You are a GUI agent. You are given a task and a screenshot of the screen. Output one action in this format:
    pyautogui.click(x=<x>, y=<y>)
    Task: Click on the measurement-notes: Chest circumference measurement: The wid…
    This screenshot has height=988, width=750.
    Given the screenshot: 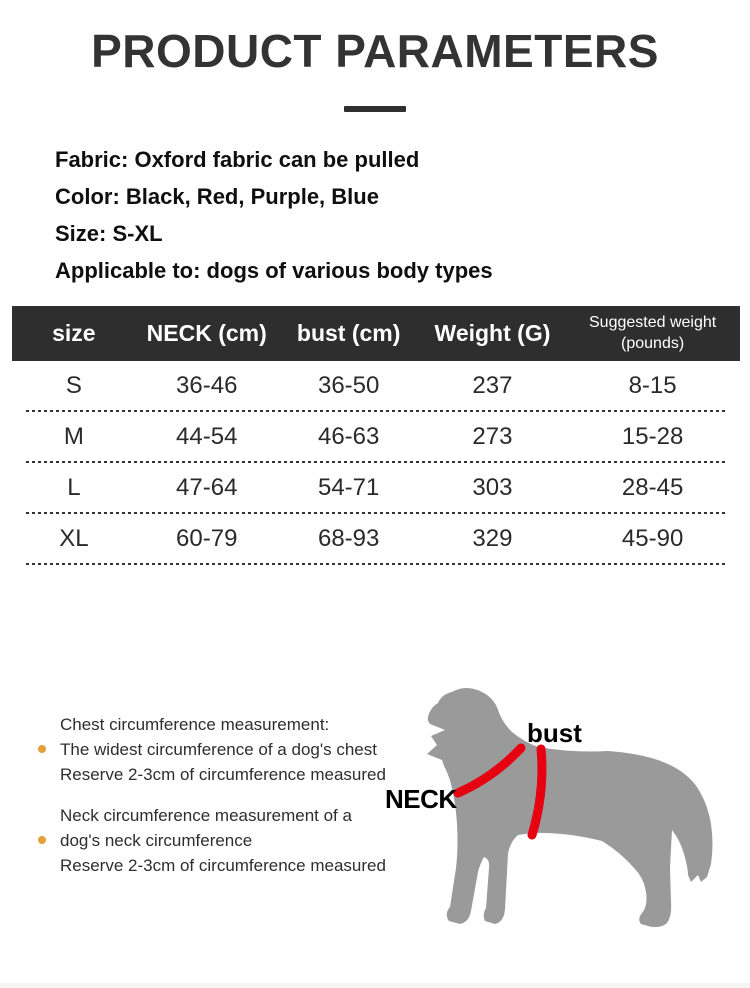 What is the action you would take?
    pyautogui.click(x=218, y=803)
    